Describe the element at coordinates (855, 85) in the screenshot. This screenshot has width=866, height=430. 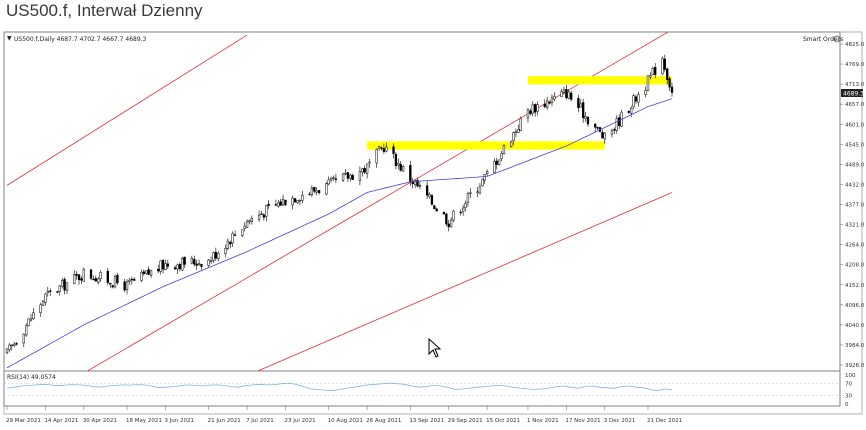
I see `y-tick-label: 4713.0` at that location.